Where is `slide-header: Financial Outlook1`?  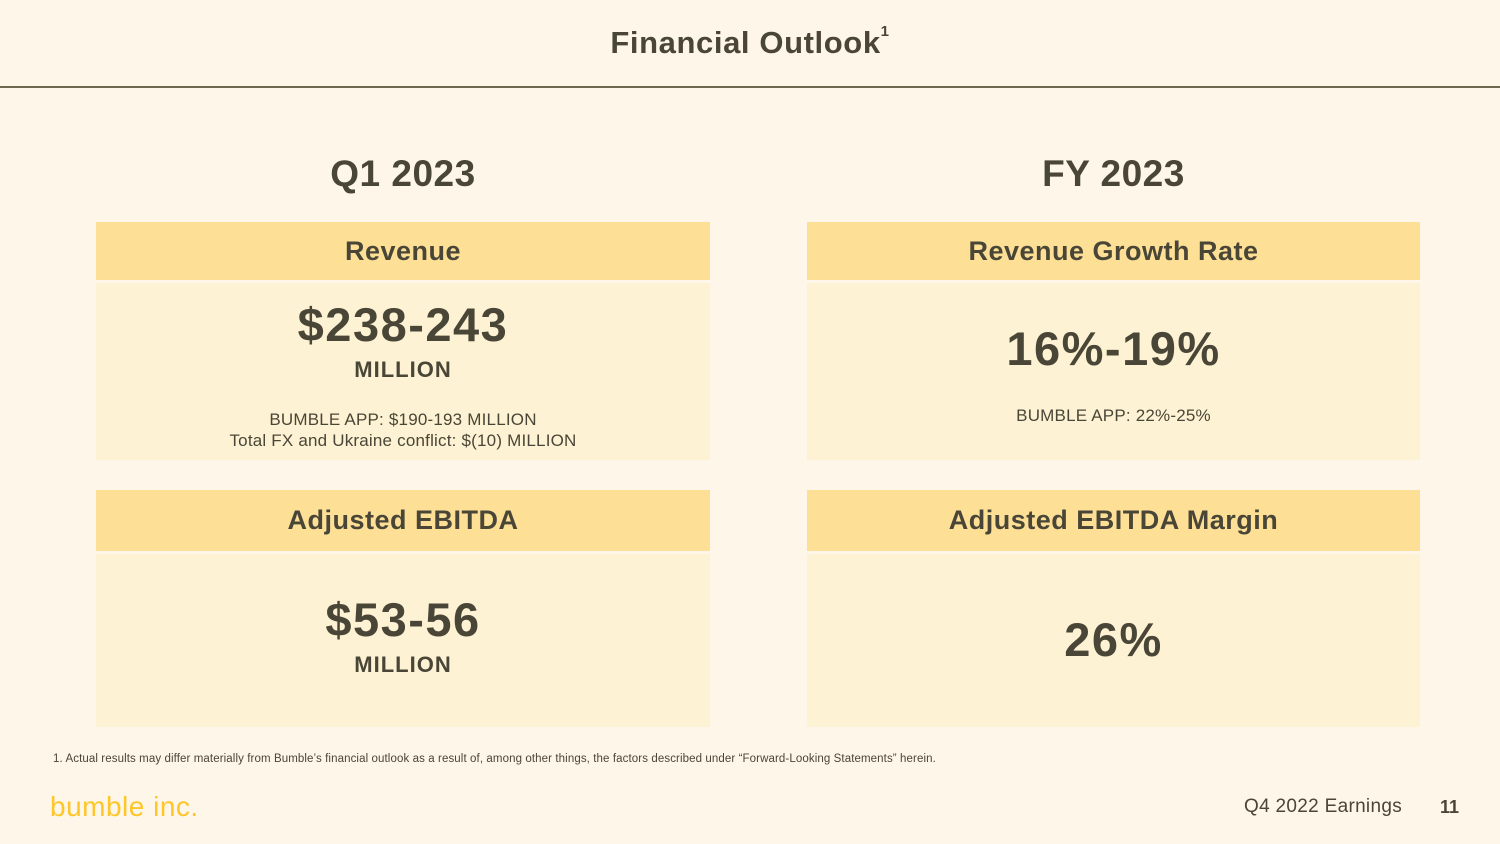
slide-header: Financial Outlook1 is located at coordinates (750, 44).